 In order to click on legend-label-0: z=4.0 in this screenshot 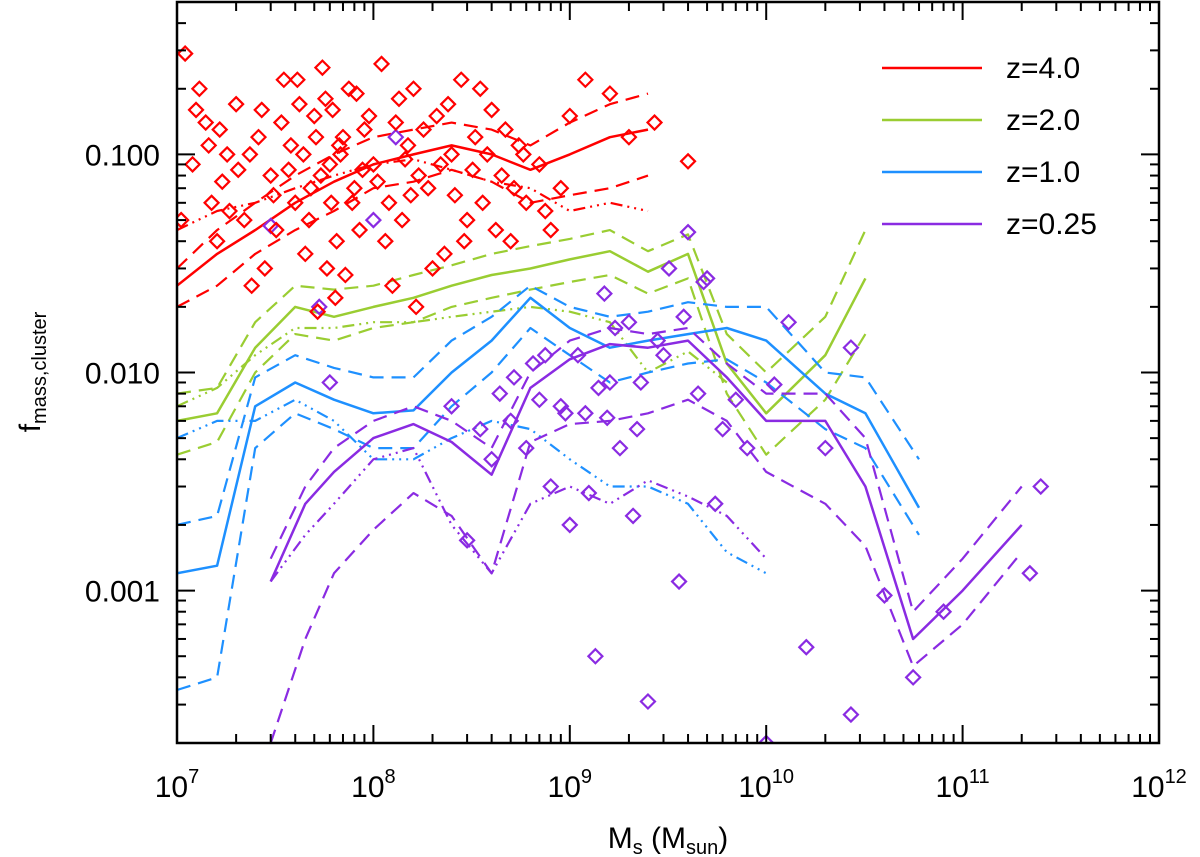, I will do `click(1043, 68)`.